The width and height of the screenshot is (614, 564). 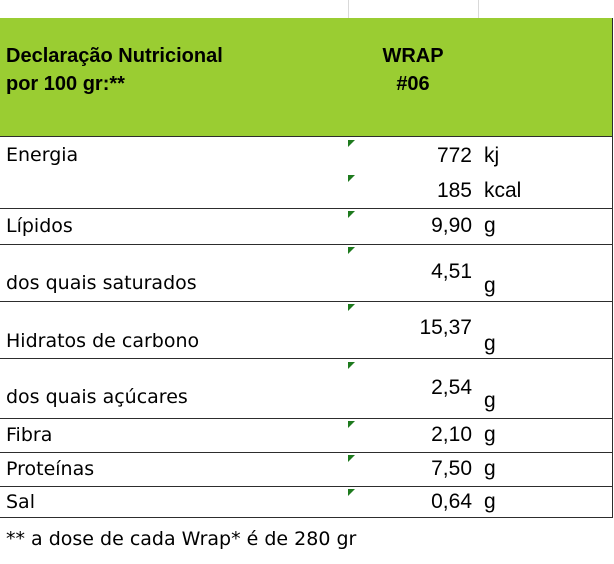 What do you see at coordinates (103, 341) in the screenshot?
I see `row-label: Hidratos de carbono` at bounding box center [103, 341].